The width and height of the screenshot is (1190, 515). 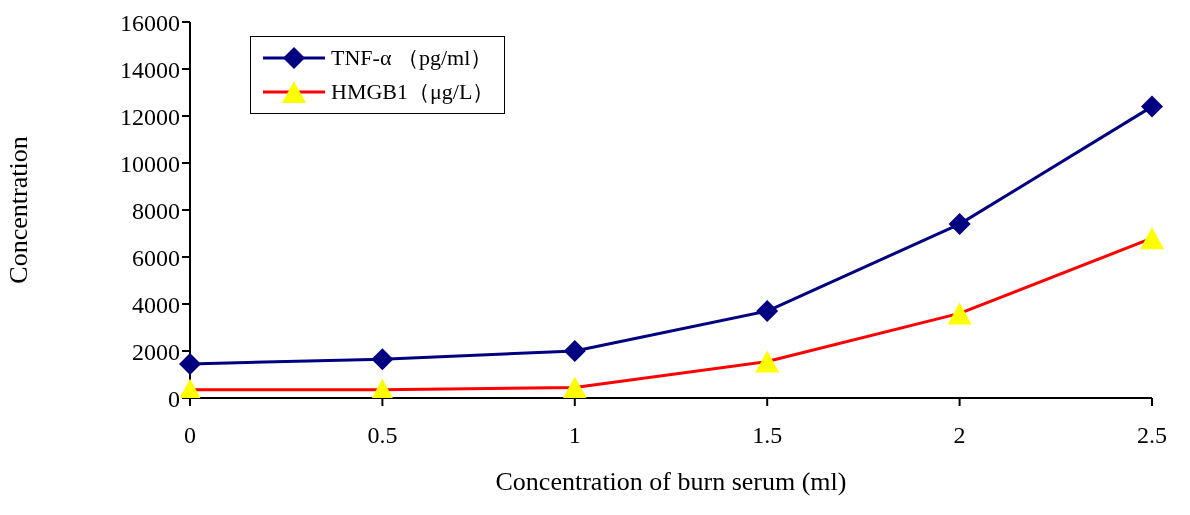 What do you see at coordinates (412, 58) in the screenshot?
I see `legend-label: TNF-α （pg/ml）` at bounding box center [412, 58].